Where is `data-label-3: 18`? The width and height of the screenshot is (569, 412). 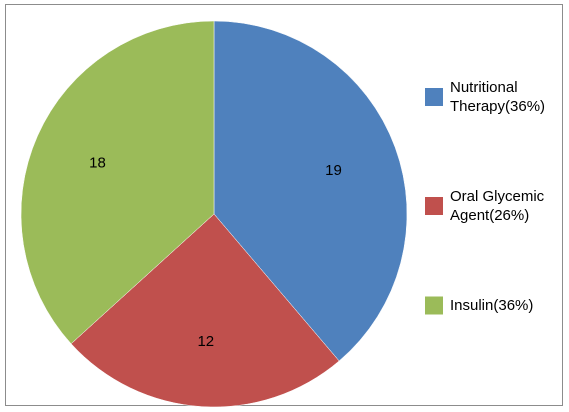 data-label-3: 18 is located at coordinates (97, 162).